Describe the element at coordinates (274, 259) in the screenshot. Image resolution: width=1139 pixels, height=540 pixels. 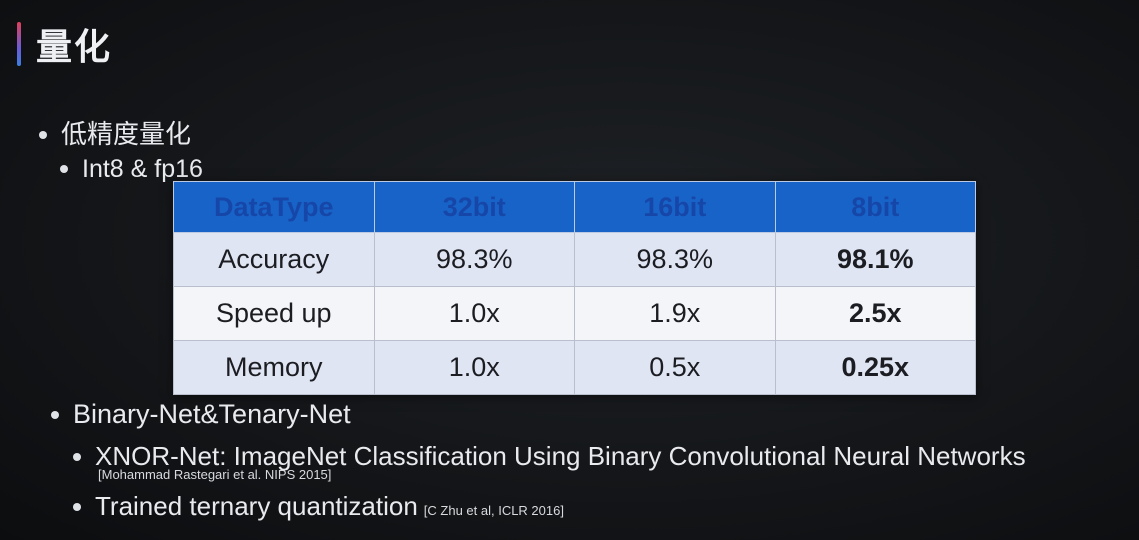
I see `table-cell: Accuracy` at that location.